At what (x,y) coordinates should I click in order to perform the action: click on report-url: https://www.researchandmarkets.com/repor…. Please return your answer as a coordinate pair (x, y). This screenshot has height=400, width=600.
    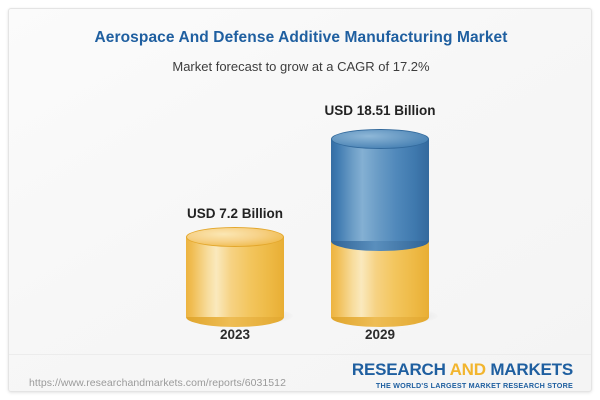
    Looking at the image, I should click on (157, 383).